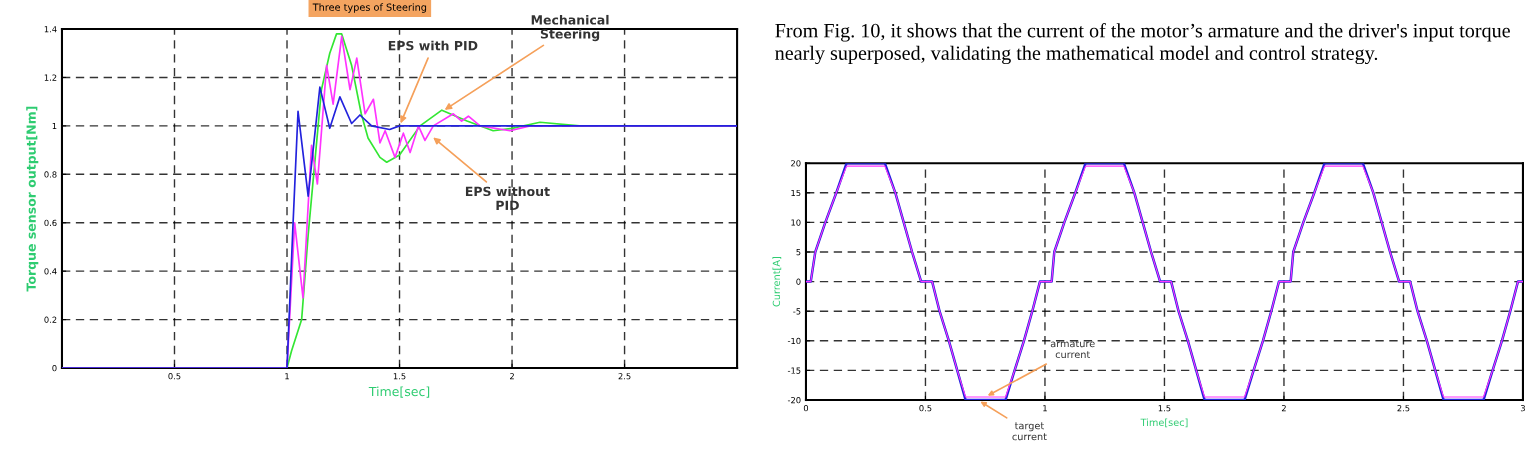 Image resolution: width=1534 pixels, height=461 pixels. I want to click on chart-title: Three types of Steering, so click(369, 8).